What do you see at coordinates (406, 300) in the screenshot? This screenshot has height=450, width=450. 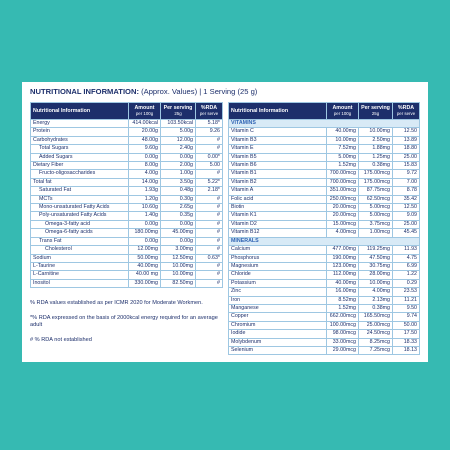 I see `value-cell: 11.21` at bounding box center [406, 300].